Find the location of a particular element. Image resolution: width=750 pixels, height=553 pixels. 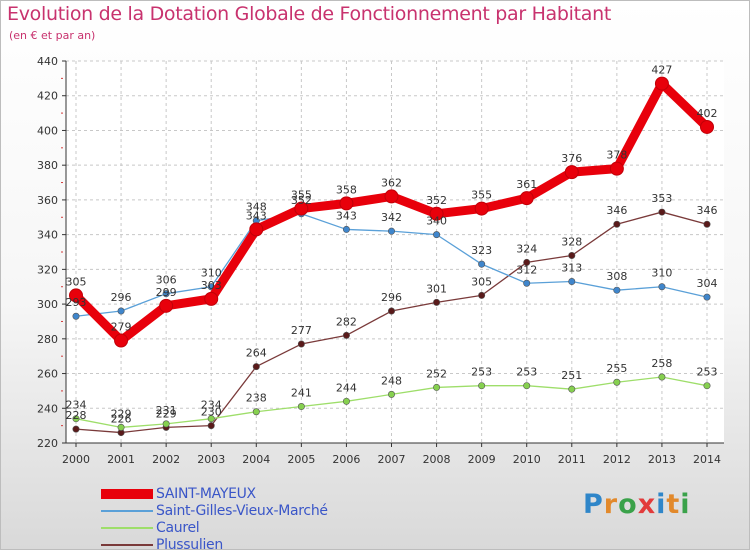

data-label: 277 is located at coordinates (301, 330).